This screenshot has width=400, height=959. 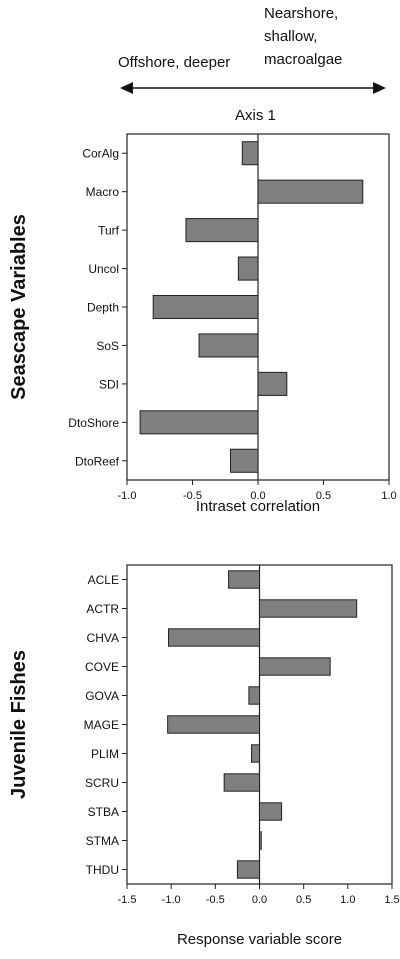 What do you see at coordinates (255, 115) in the screenshot?
I see `axis-title: Axis 1` at bounding box center [255, 115].